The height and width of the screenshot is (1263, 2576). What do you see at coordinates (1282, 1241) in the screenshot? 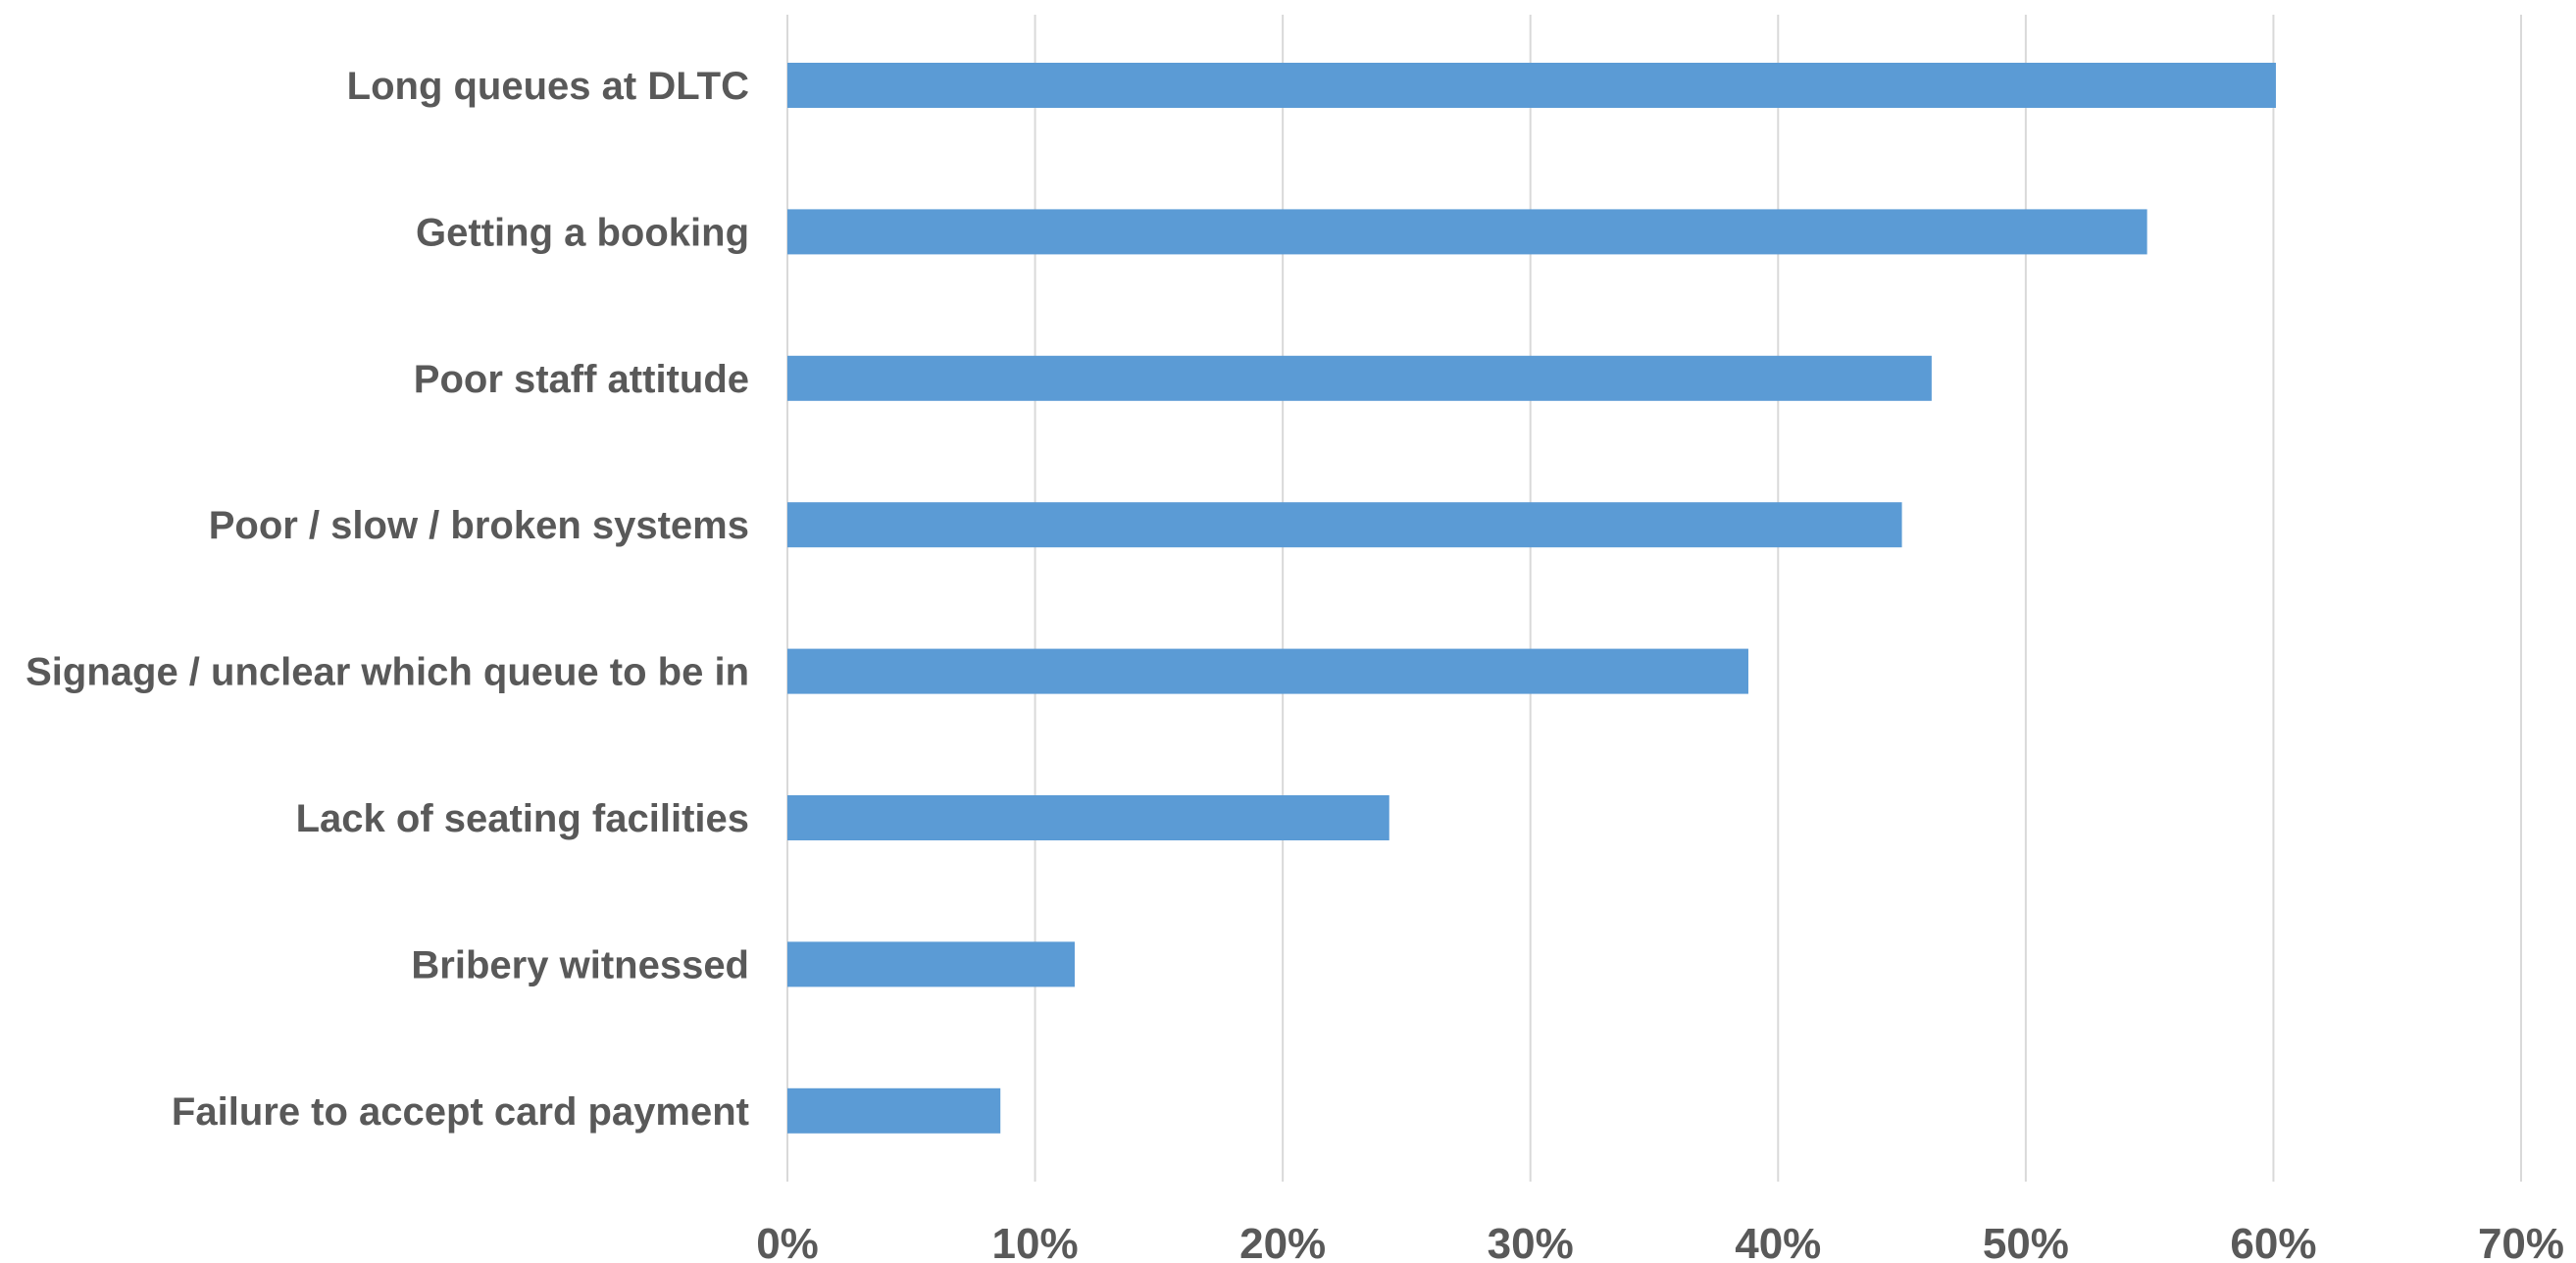
I see `x-tick-label: 20%` at bounding box center [1282, 1241].